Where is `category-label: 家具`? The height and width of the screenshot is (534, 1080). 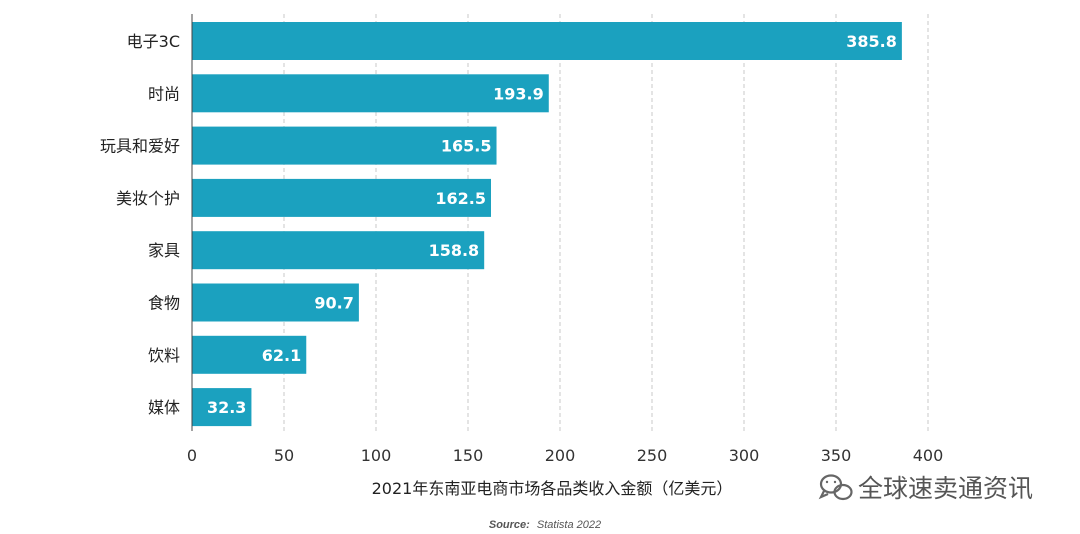 category-label: 家具 is located at coordinates (164, 250).